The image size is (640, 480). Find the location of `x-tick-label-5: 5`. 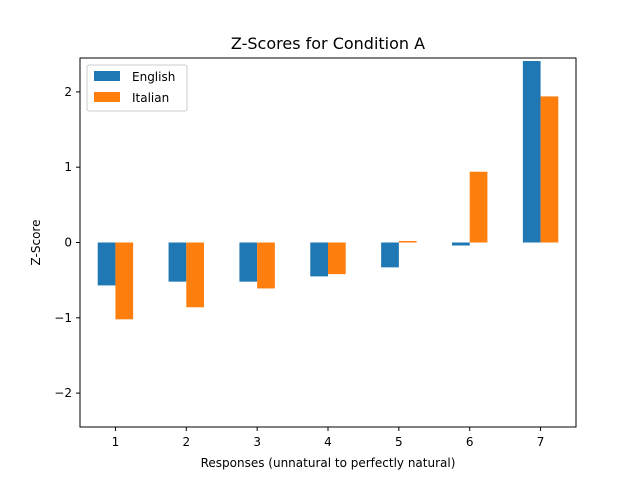

x-tick-label-5: 5 is located at coordinates (399, 442).